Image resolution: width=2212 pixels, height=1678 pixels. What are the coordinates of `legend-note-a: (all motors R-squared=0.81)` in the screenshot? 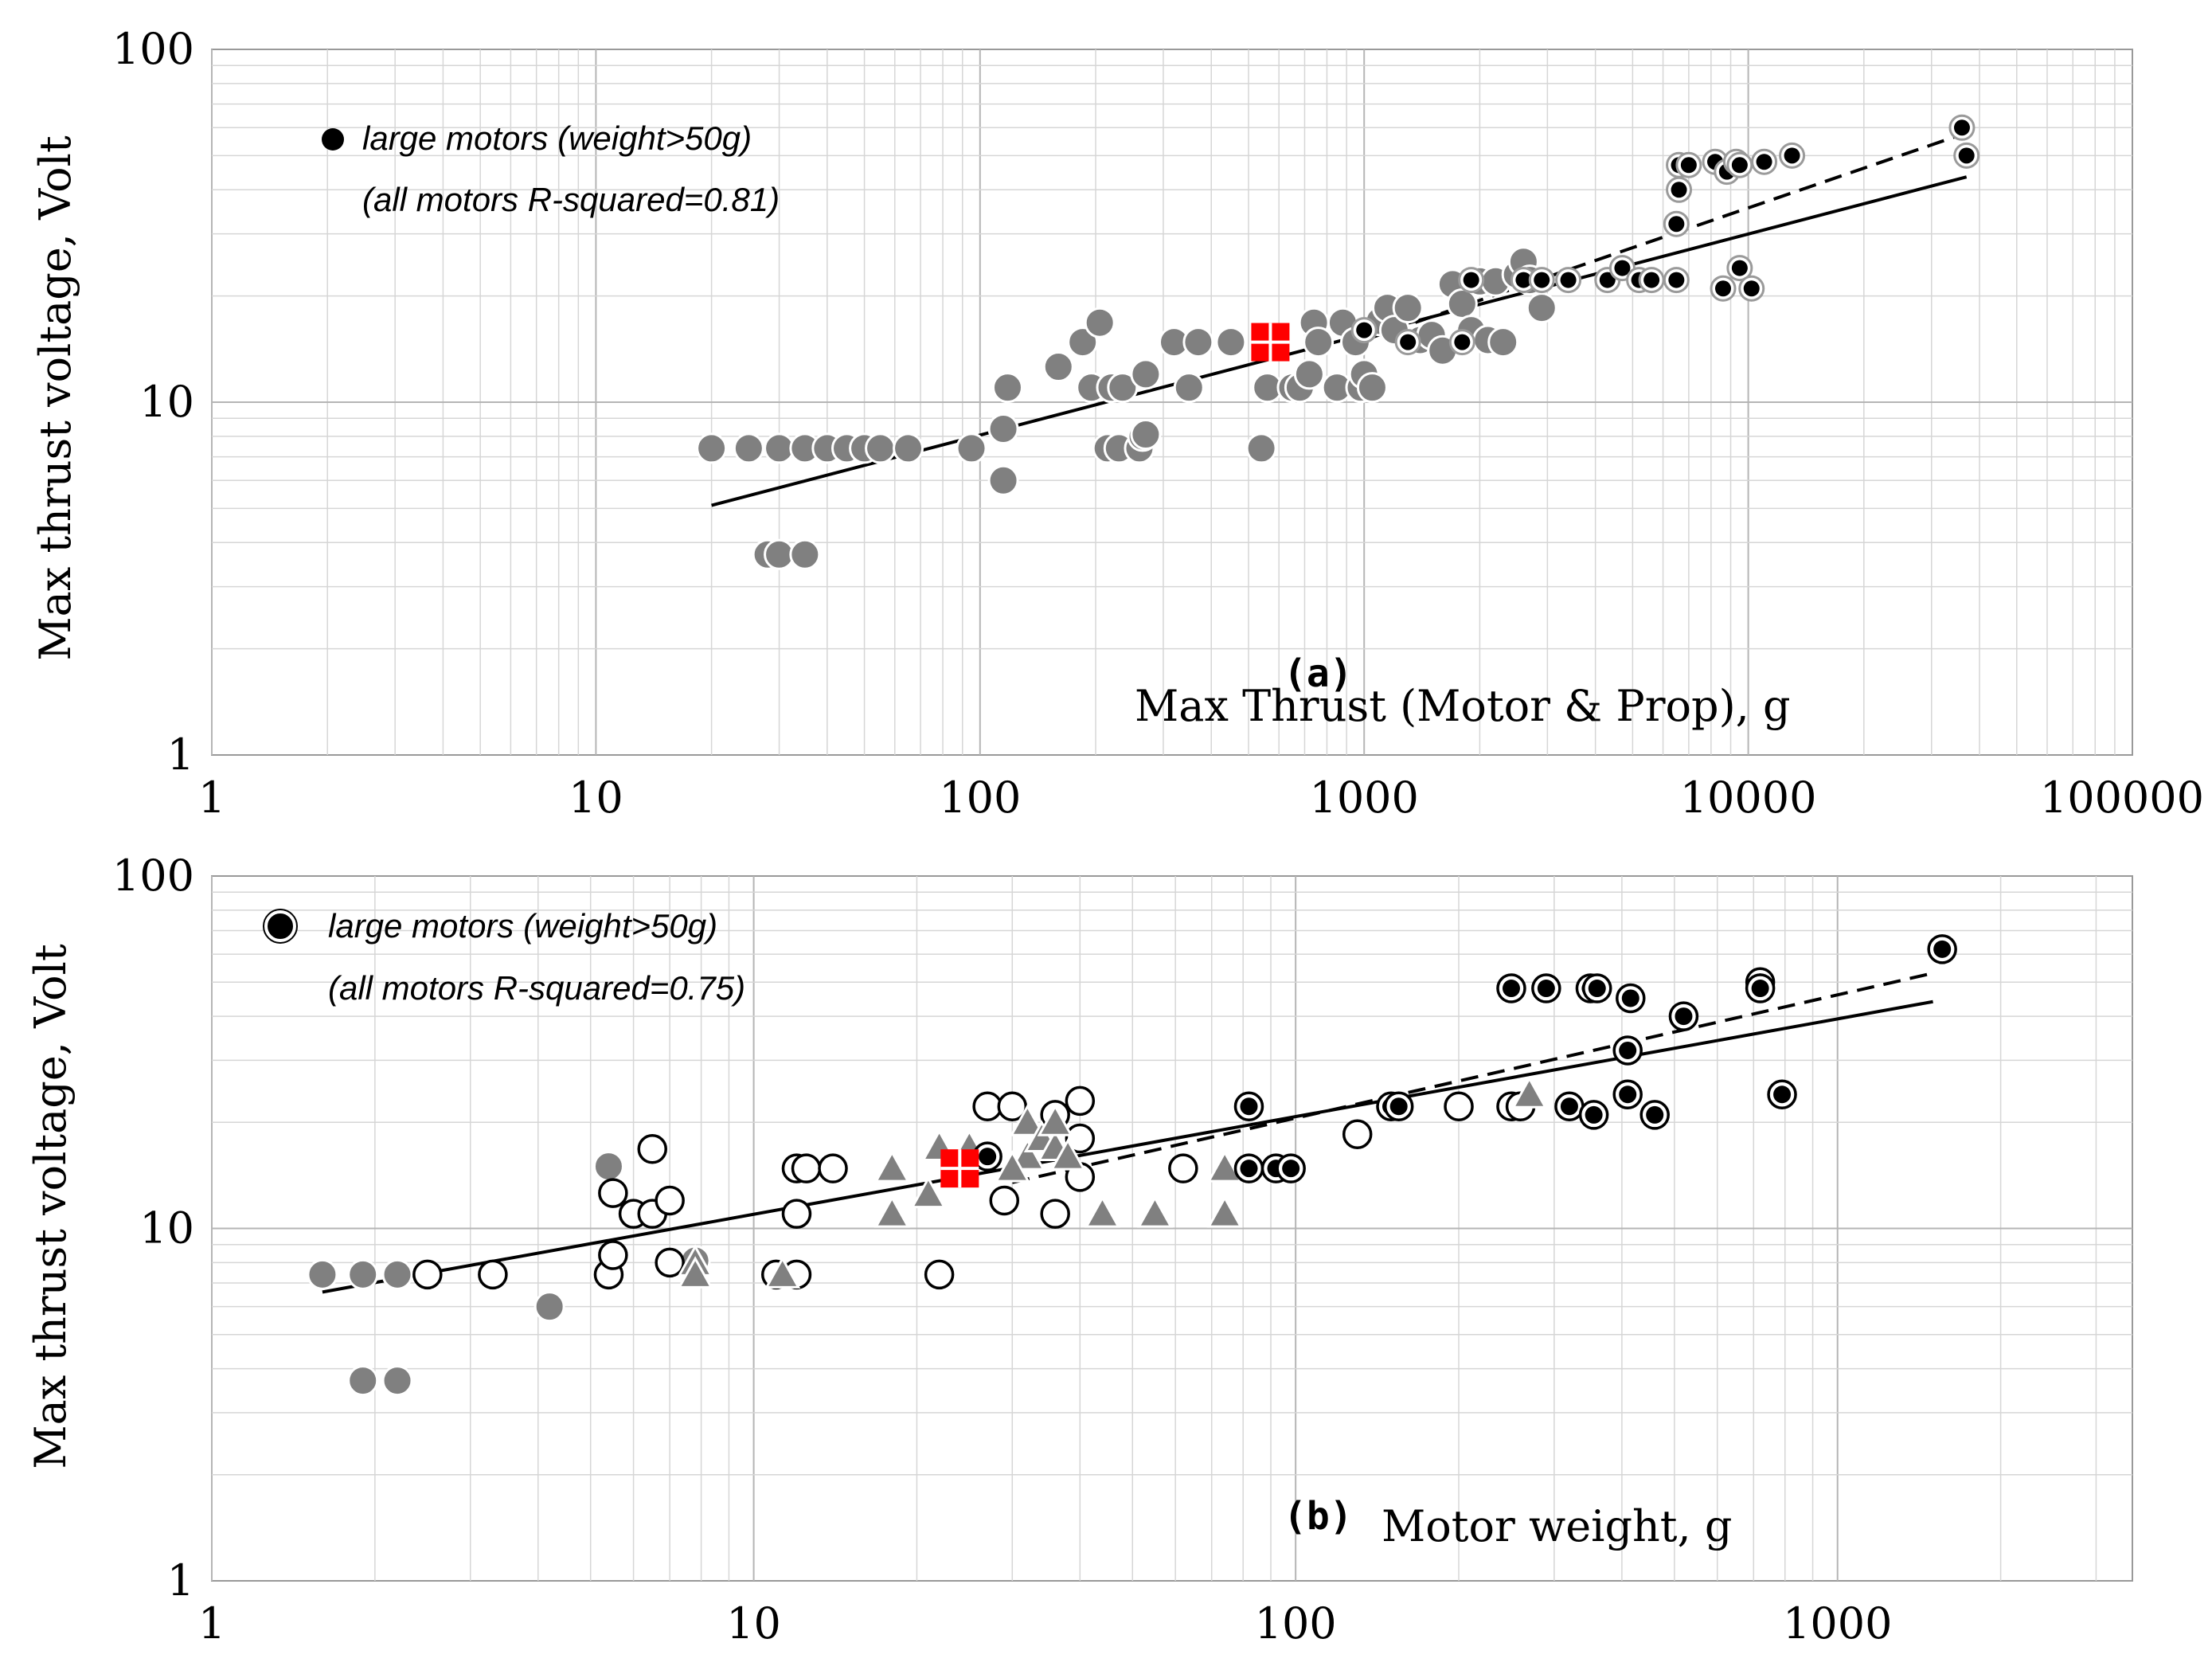 It's located at (571, 200).